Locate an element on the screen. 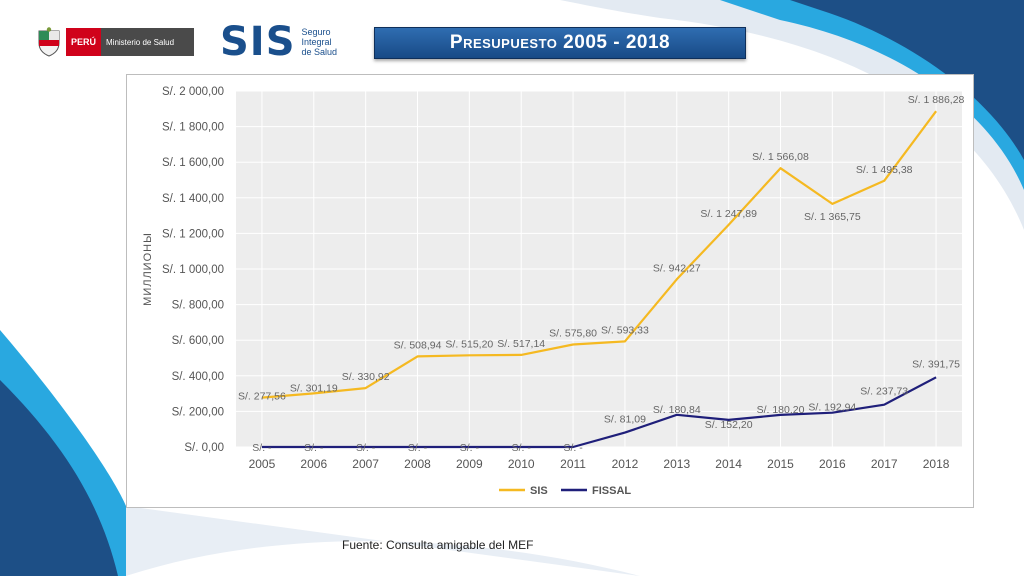 The height and width of the screenshot is (576, 1024). x-tick-label: 2006 is located at coordinates (313, 464).